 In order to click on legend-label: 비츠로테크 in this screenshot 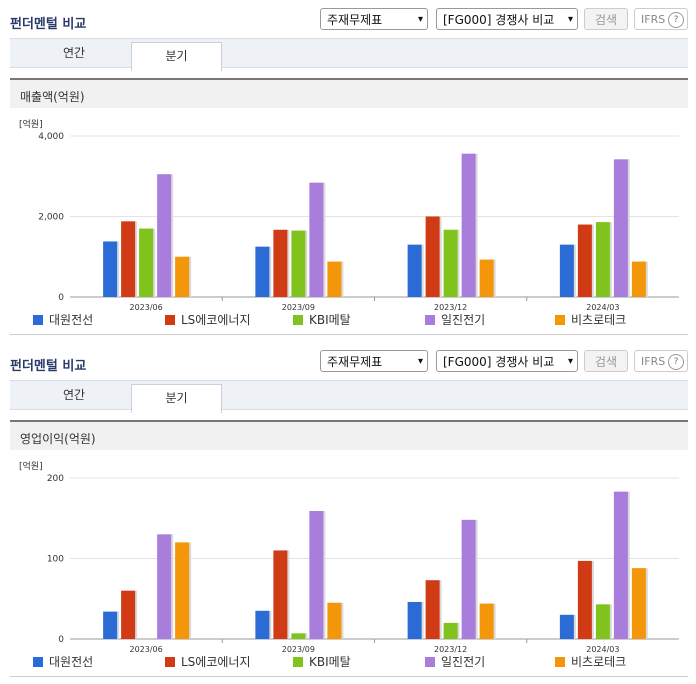, I will do `click(599, 320)`.